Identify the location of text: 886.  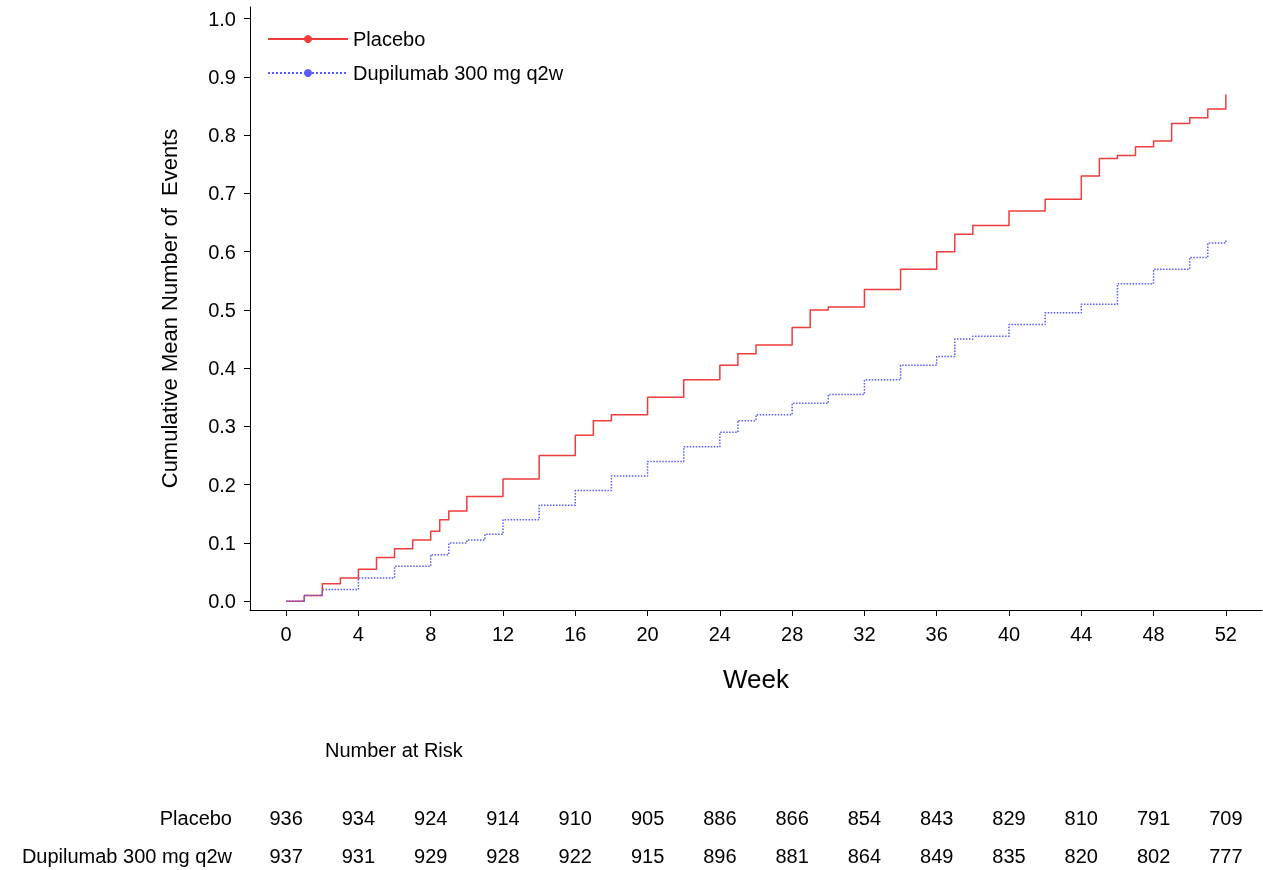
(720, 818).